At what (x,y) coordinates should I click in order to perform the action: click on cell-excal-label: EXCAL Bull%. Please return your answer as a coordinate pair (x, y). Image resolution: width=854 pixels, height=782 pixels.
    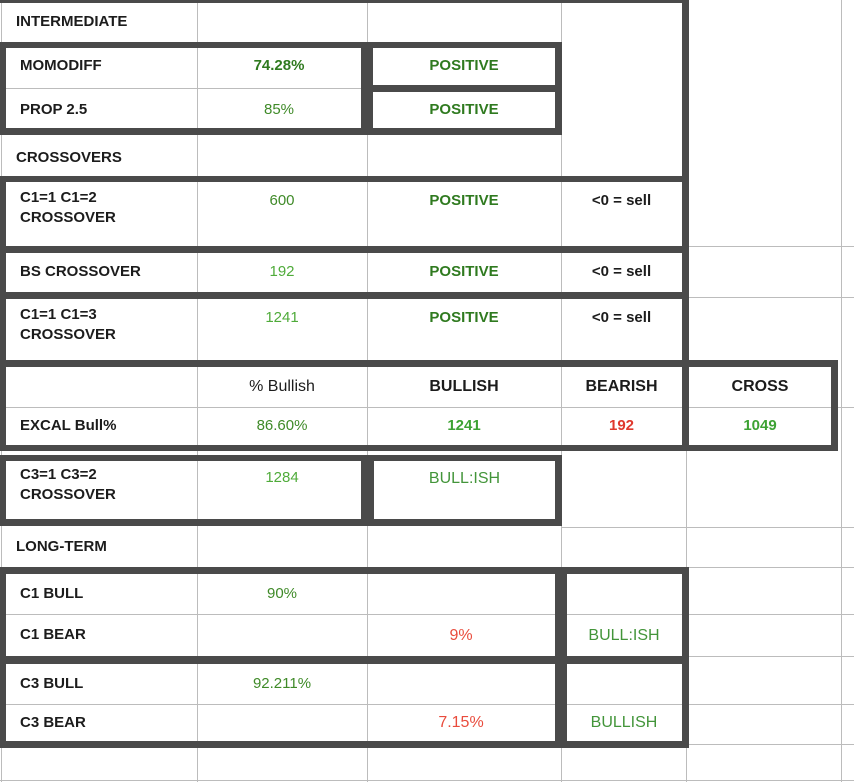
    Looking at the image, I should click on (68, 425).